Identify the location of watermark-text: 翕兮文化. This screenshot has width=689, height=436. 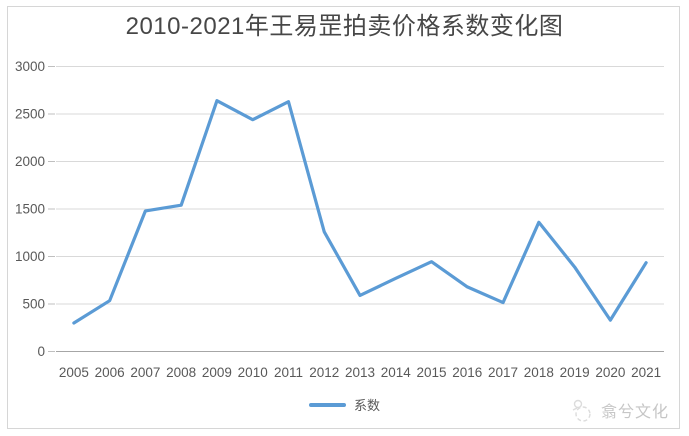
(634, 412).